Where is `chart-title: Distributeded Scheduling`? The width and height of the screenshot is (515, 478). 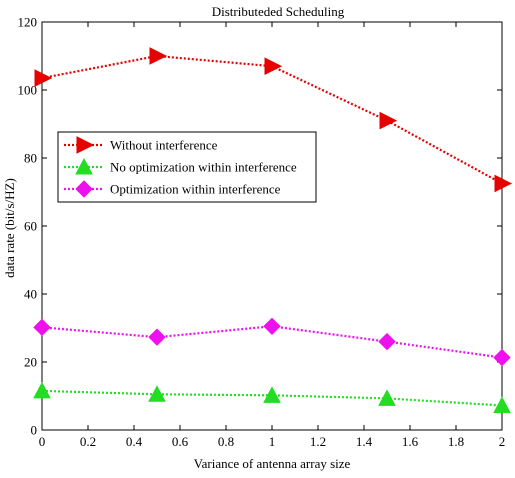
chart-title: Distributeded Scheduling is located at coordinates (278, 11).